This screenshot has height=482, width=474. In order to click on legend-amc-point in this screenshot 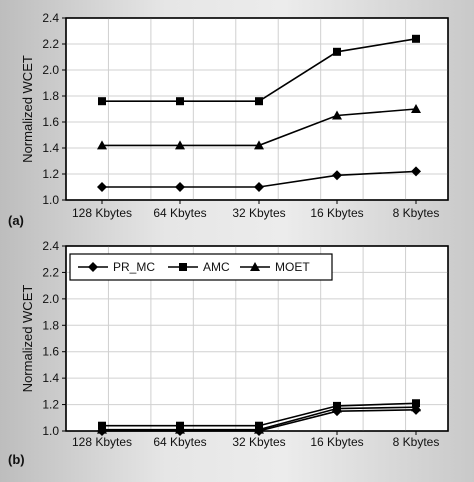, I will do `click(183, 267)`.